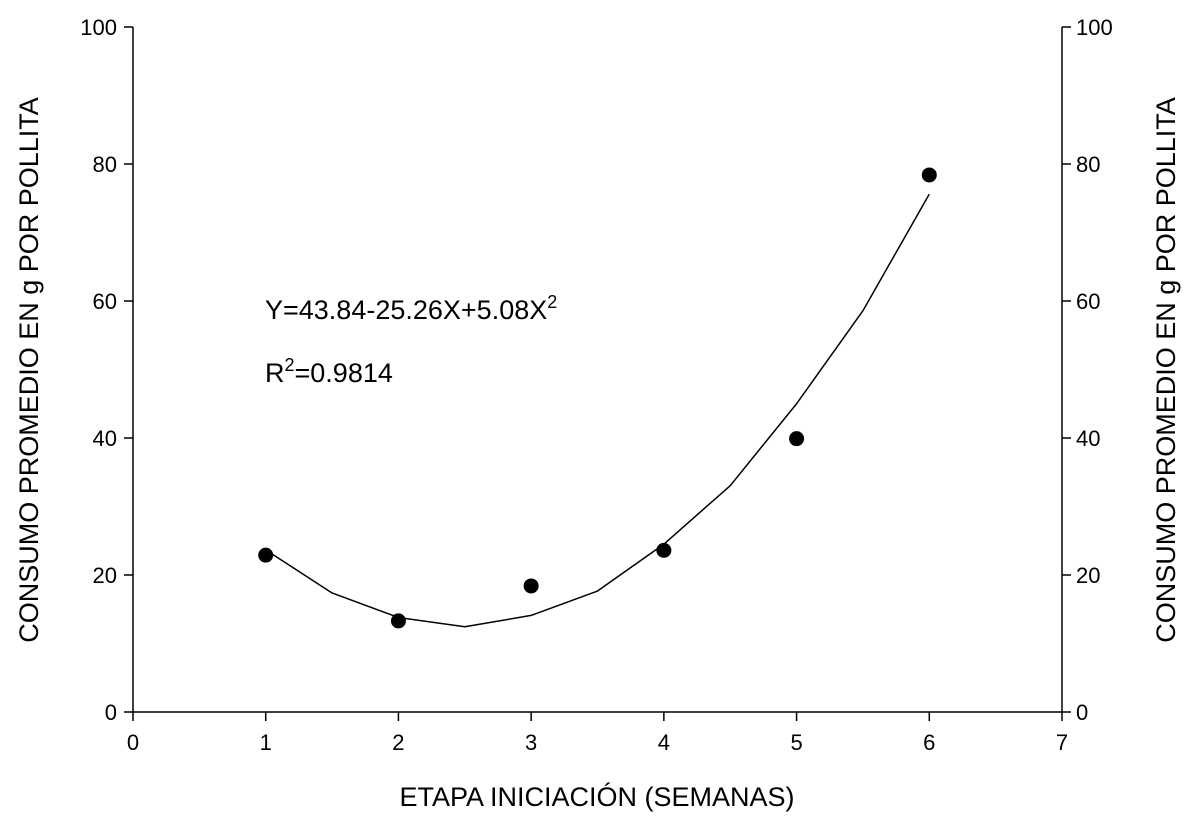 This screenshot has width=1191, height=824. I want to click on y2-axis-label: CONSUMO PROMEDIO EN g POR POLLITA, so click(1166, 370).